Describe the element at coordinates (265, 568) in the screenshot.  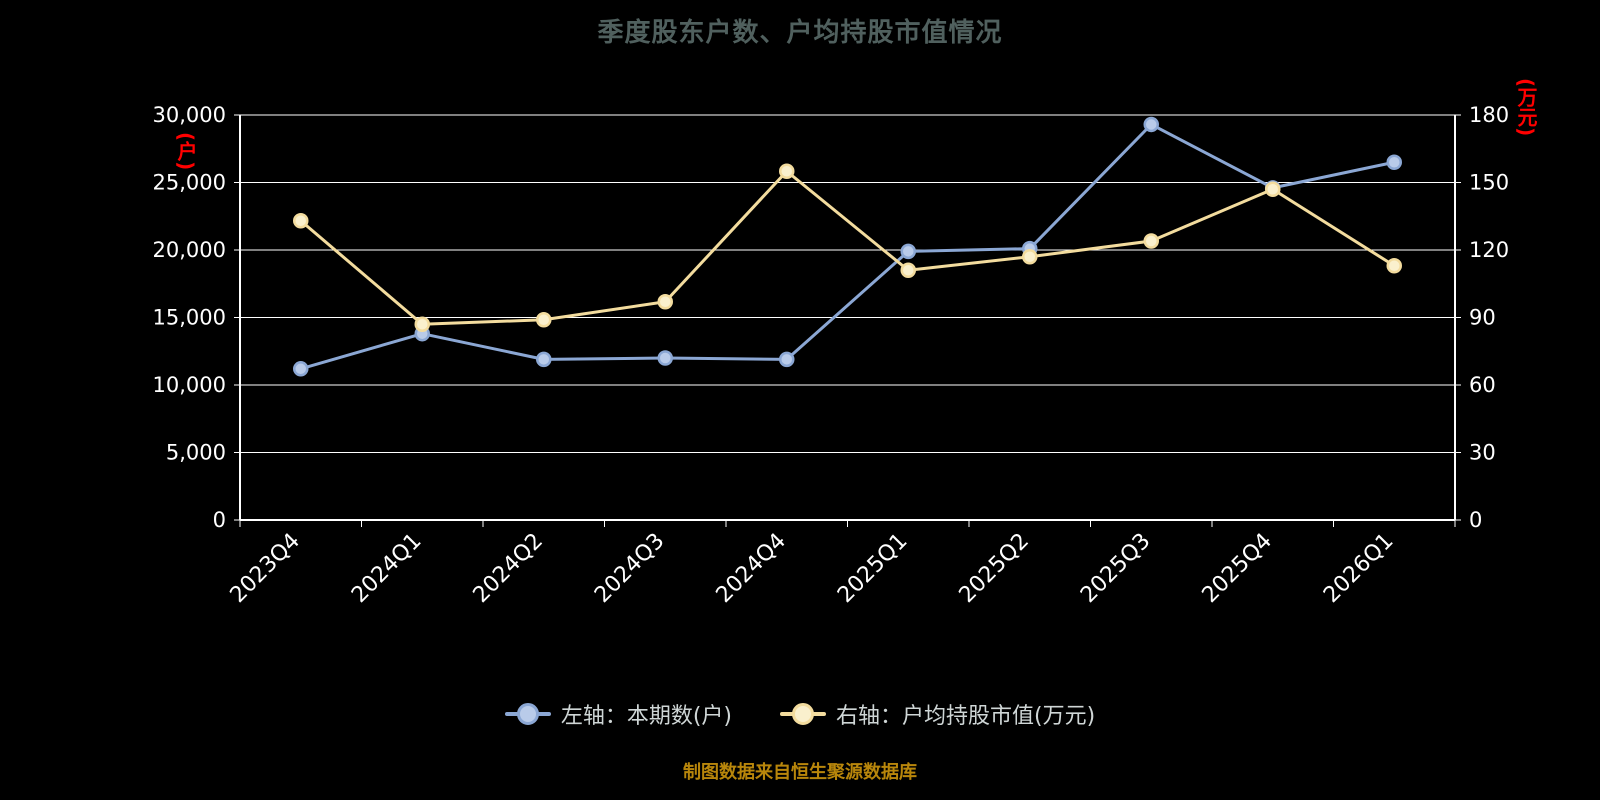
I see `x-axis-category-label: 2023Q4` at that location.